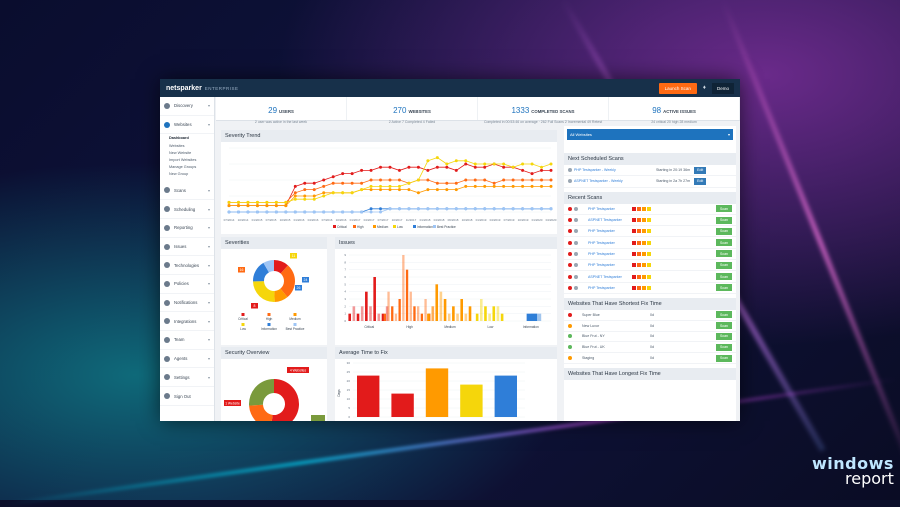 This screenshot has width=900, height=507. Describe the element at coordinates (180, 152) in the screenshot. I see `submenu-item: New Website` at that location.